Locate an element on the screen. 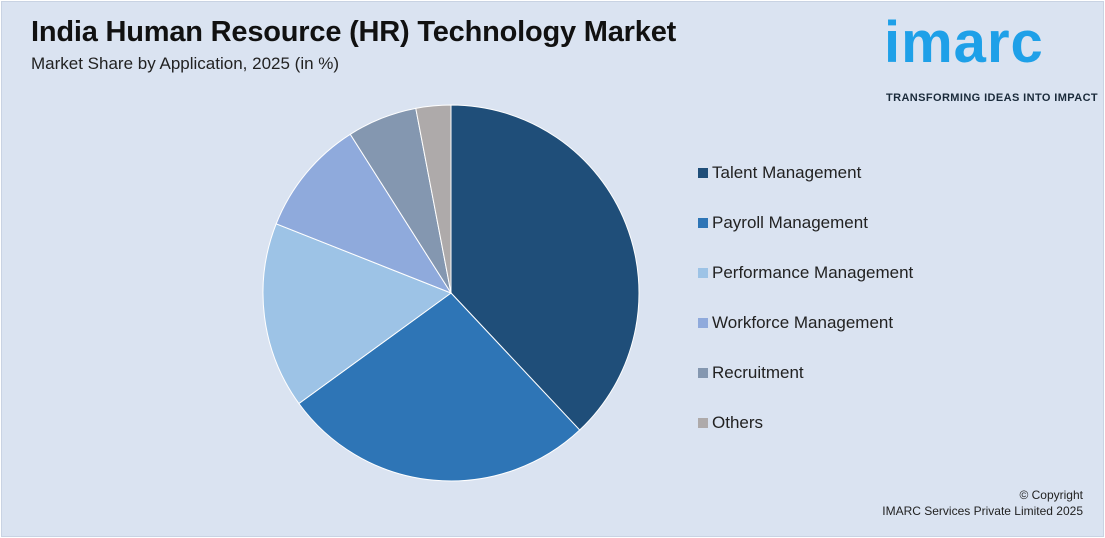 This screenshot has height=538, width=1105. legend-label: Recruitment is located at coordinates (758, 372).